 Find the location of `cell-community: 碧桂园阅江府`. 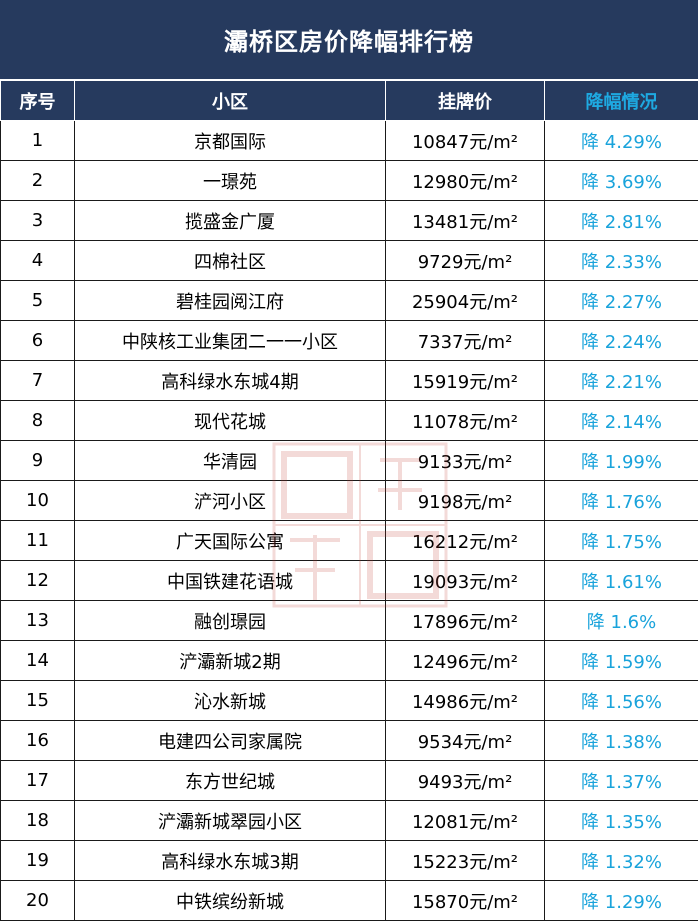

cell-community: 碧桂园阅江府 is located at coordinates (230, 300).